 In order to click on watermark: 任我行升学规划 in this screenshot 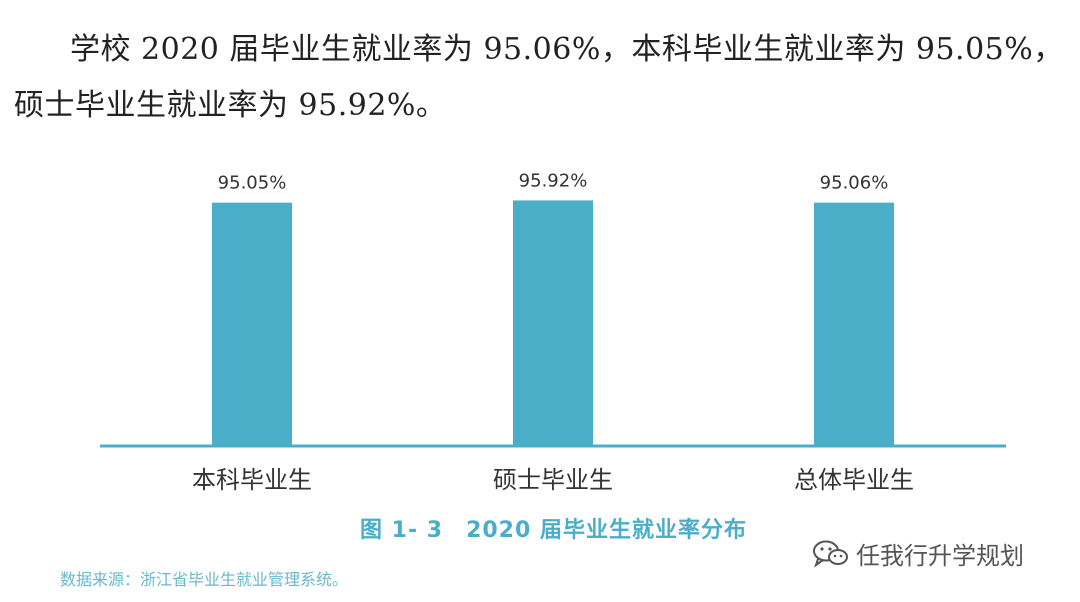, I will do `click(918, 553)`.